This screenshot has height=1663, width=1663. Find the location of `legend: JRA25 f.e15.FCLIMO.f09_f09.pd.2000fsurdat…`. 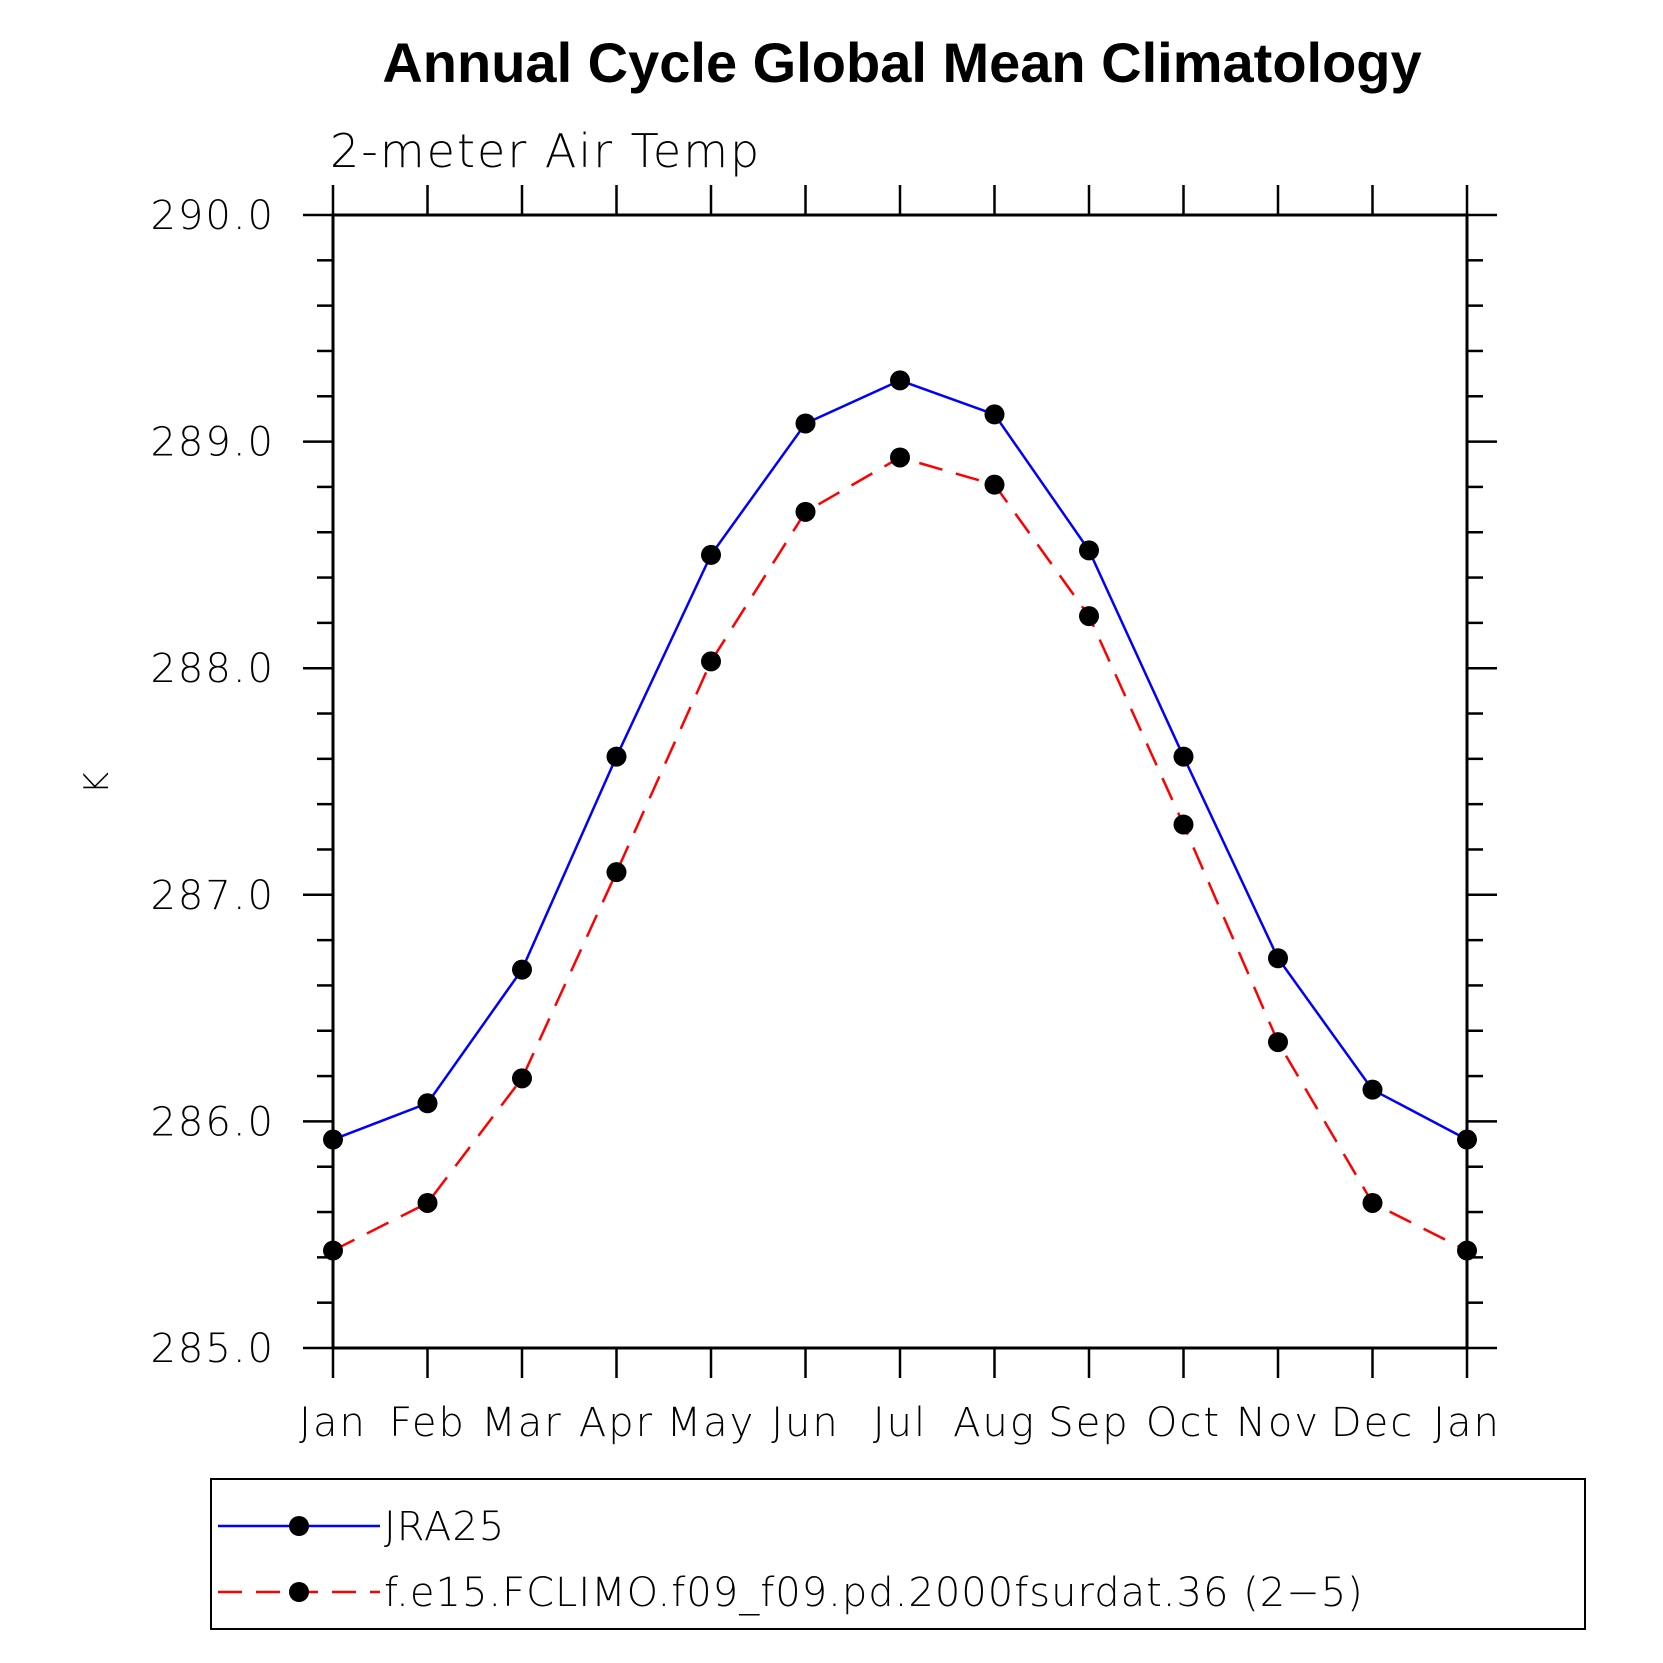

legend: JRA25 f.e15.FCLIMO.f09_f09.pd.2000fsurdat… is located at coordinates (898, 1554).